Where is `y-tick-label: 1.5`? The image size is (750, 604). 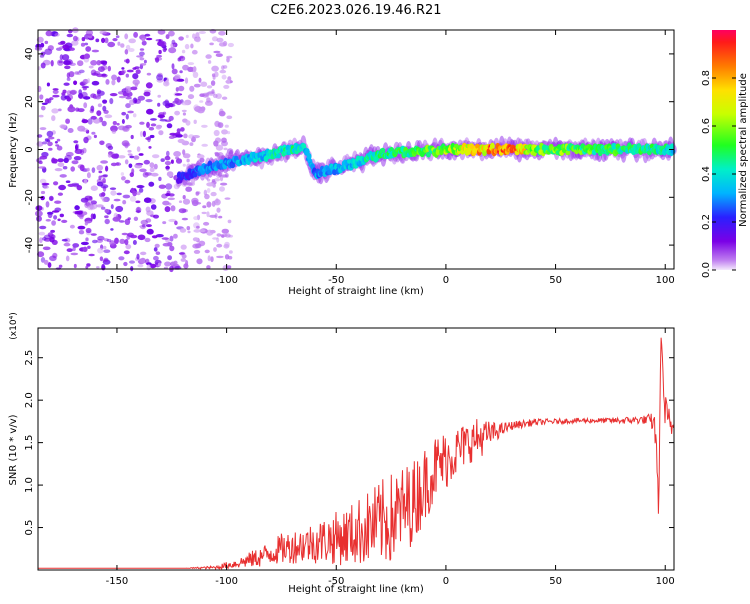
y-tick-label: 1.5 is located at coordinates (29, 443).